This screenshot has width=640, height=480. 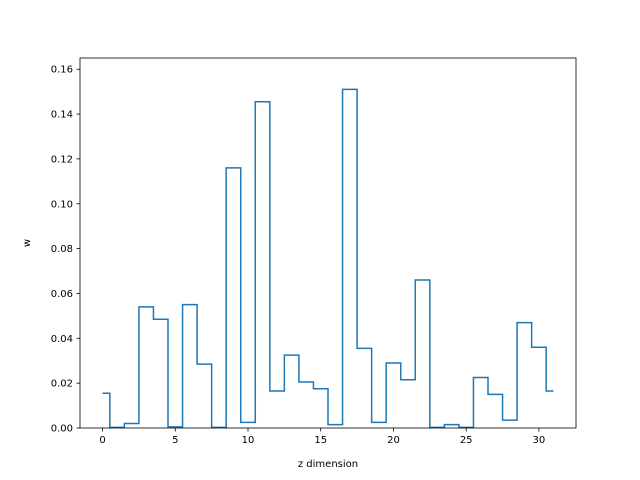 I want to click on y-tick-label-0: 0.00, so click(x=62, y=429).